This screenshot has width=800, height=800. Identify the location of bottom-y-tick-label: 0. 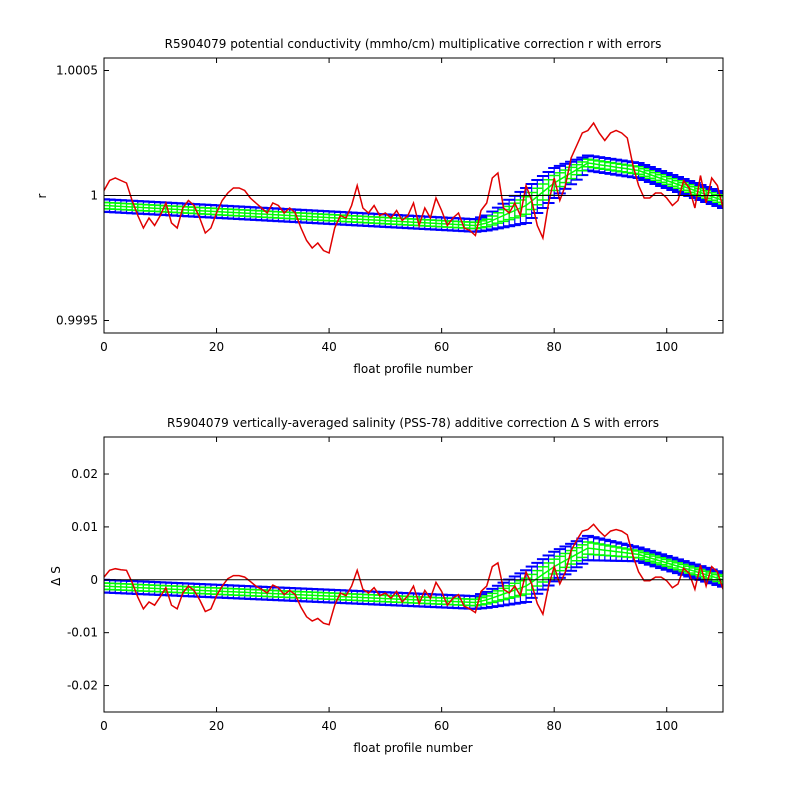
(94, 580).